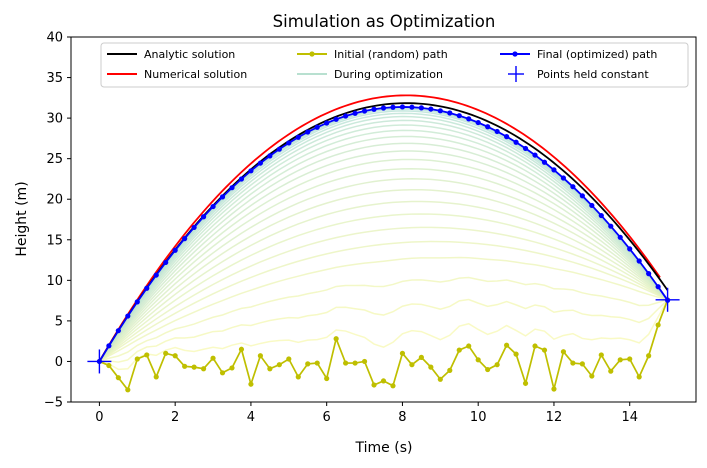 The width and height of the screenshot is (707, 468). Describe the element at coordinates (54, 159) in the screenshot. I see `y-tick-label: 25` at that location.